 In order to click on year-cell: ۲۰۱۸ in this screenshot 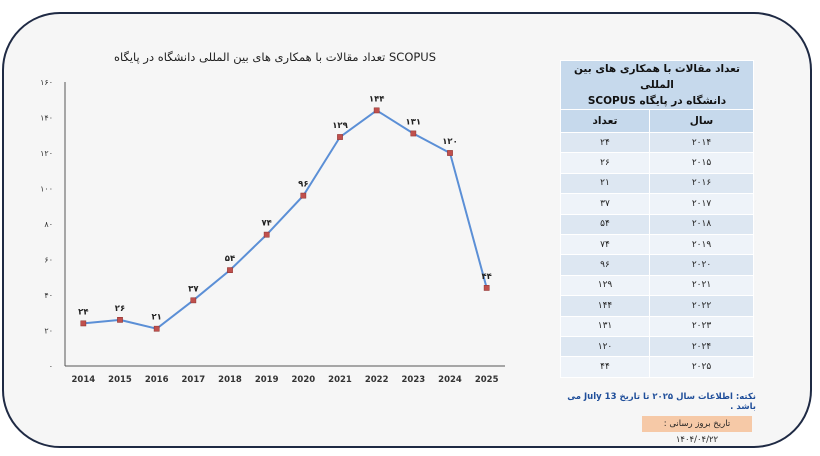, I will do `click(701, 224)`.